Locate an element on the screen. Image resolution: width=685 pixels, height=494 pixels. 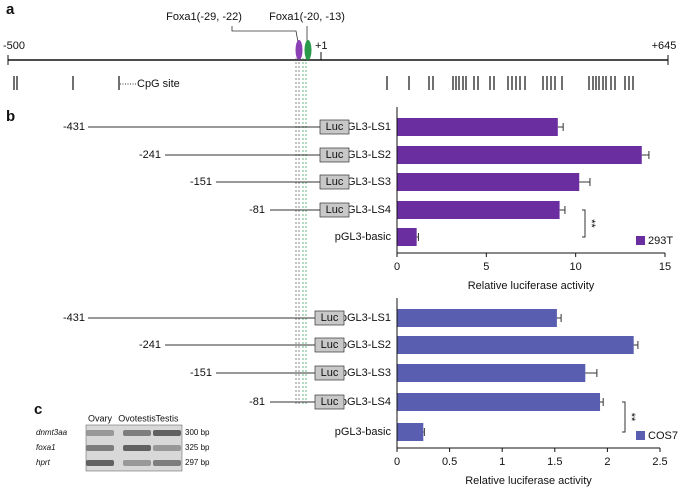
size-label: 300 bp is located at coordinates (197, 432).